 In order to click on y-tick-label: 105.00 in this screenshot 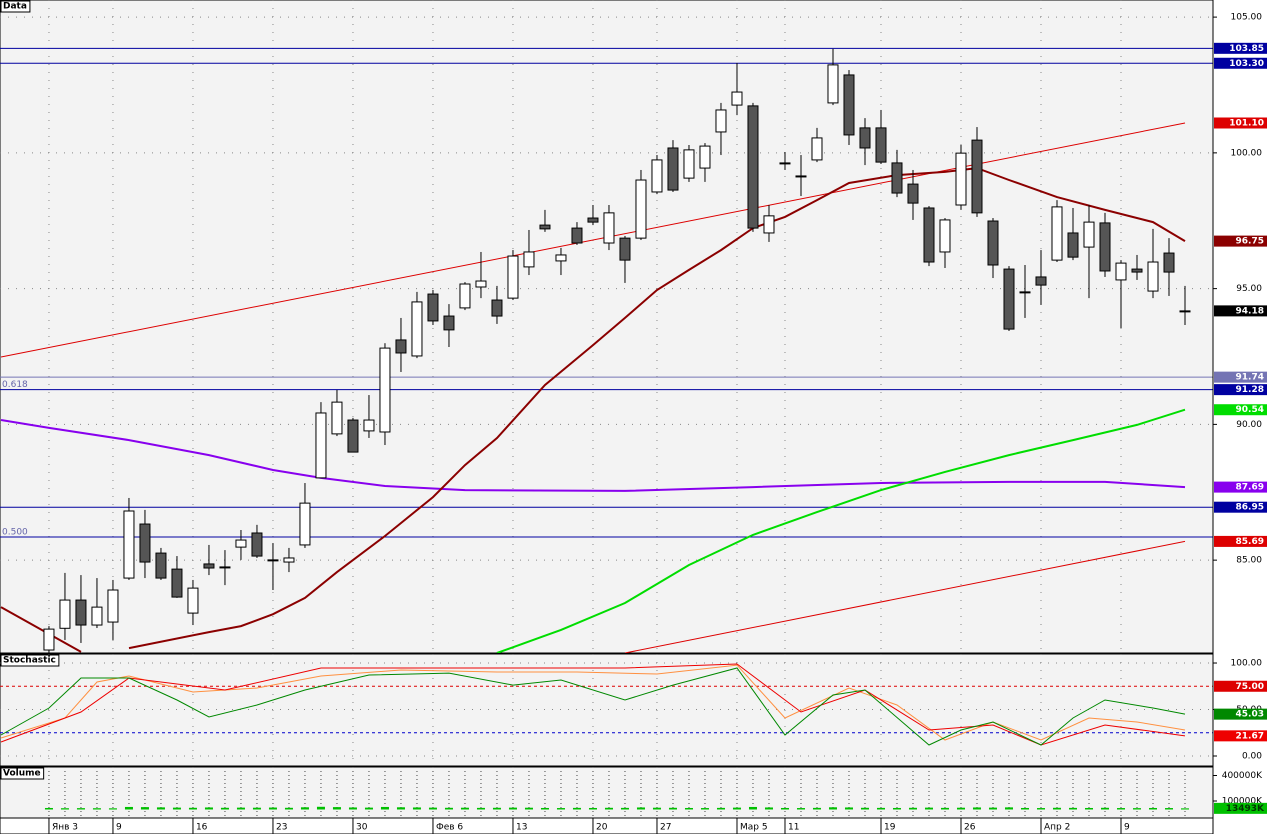, I will do `click(1247, 18)`.